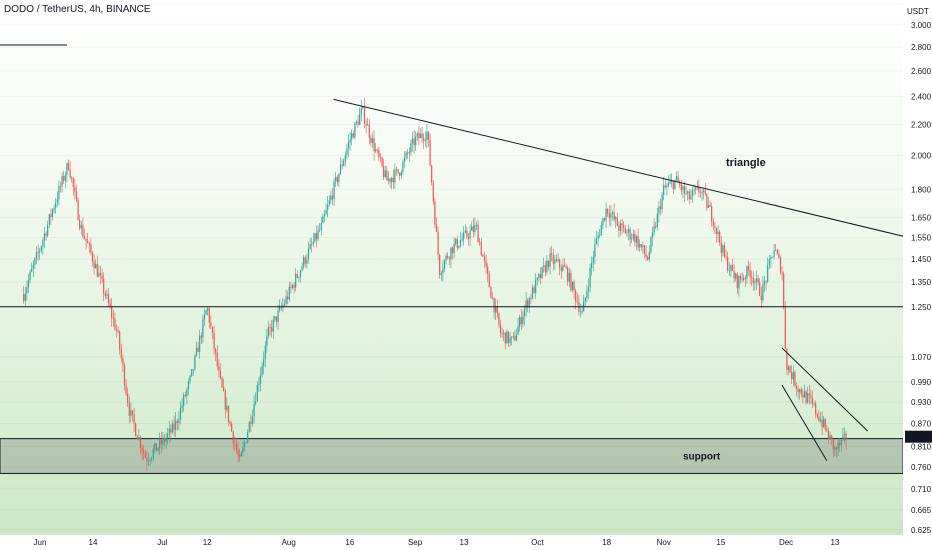 The image size is (932, 550). What do you see at coordinates (664, 542) in the screenshot?
I see `time-tick-label: Nov` at bounding box center [664, 542].